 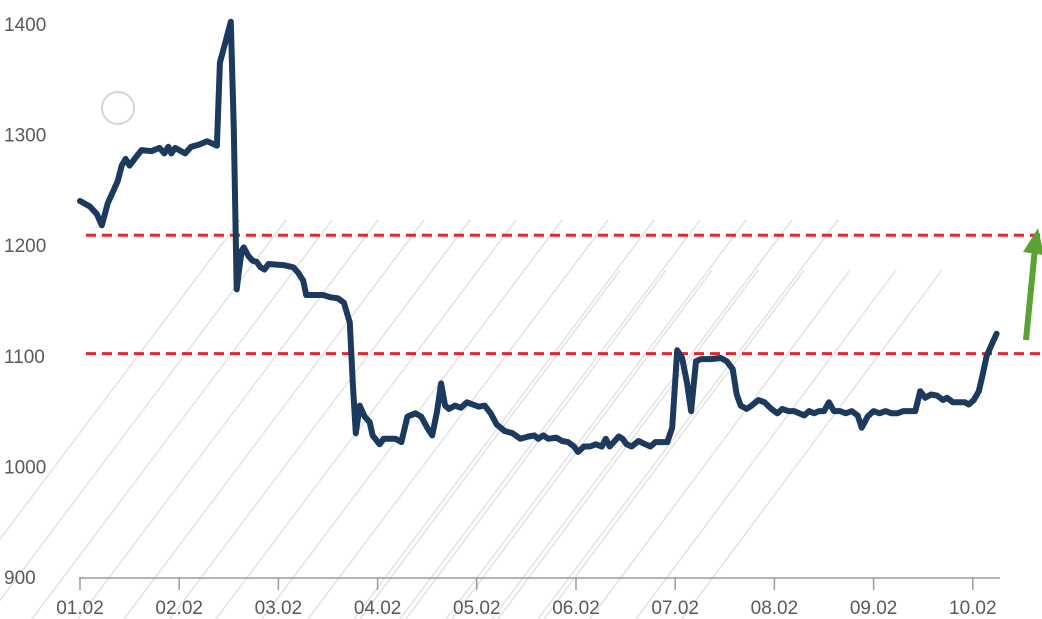 I want to click on x-tick-label: 03.02, so click(x=279, y=608).